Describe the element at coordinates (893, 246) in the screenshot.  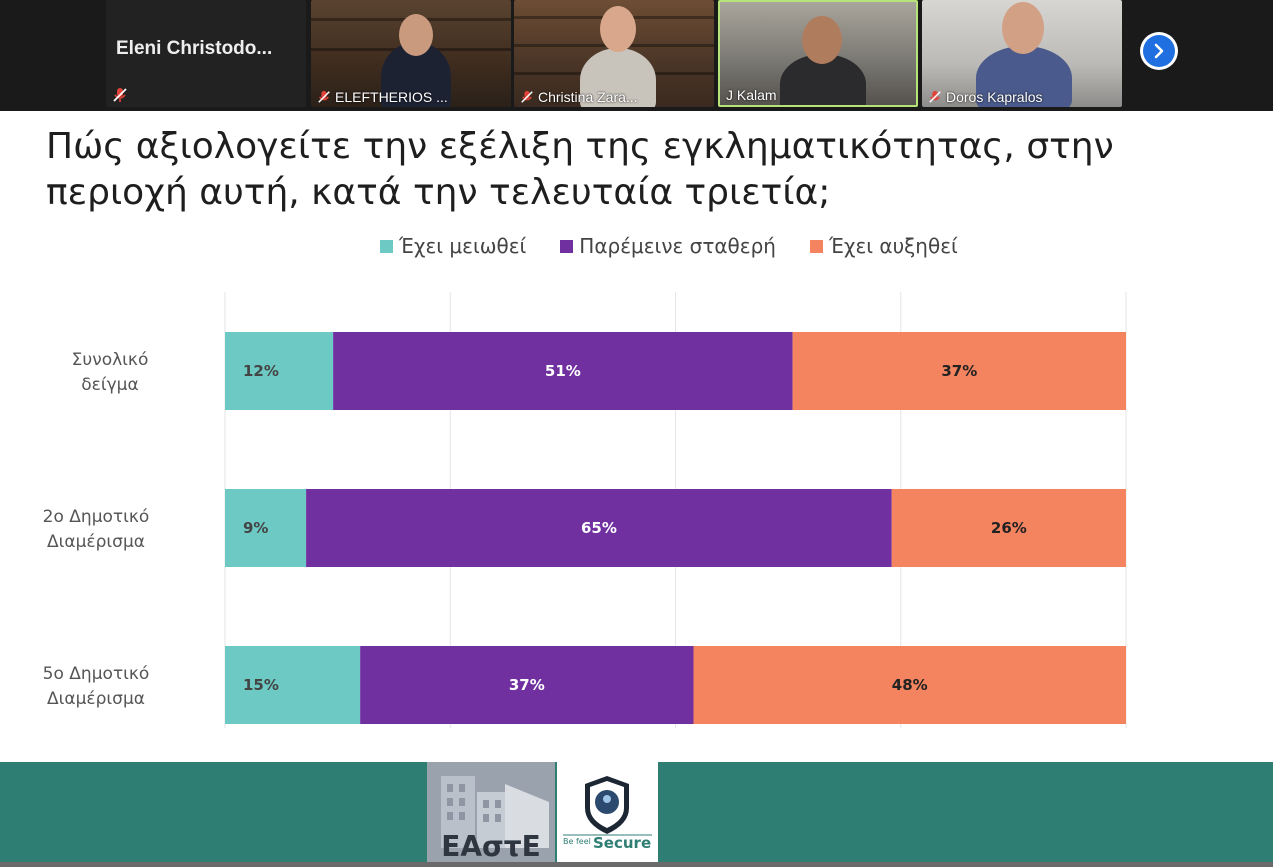
I see `legend-label: Έχει αυξηθεί` at that location.